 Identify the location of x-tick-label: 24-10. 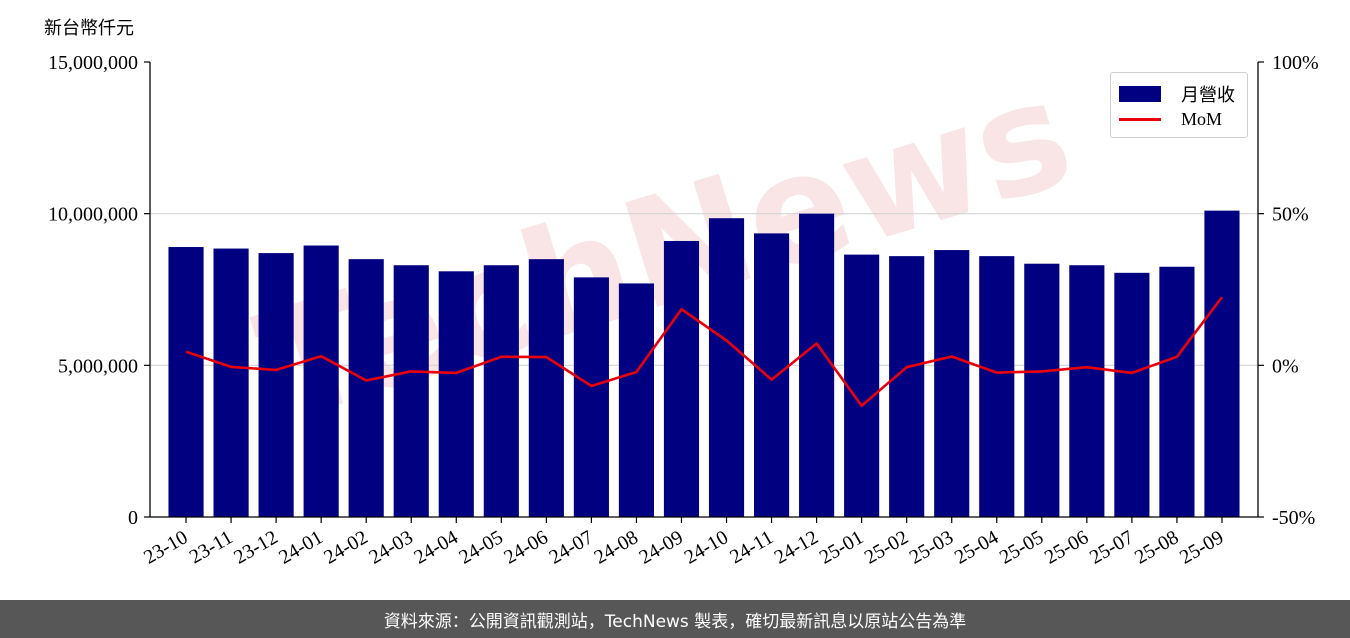
(706, 547).